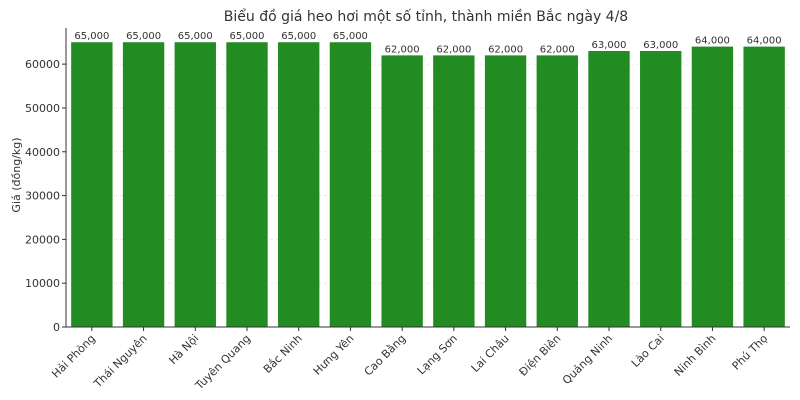 This screenshot has width=800, height=400. Describe the element at coordinates (222, 362) in the screenshot. I see `x-tick-label: Tuyên Quang` at that location.